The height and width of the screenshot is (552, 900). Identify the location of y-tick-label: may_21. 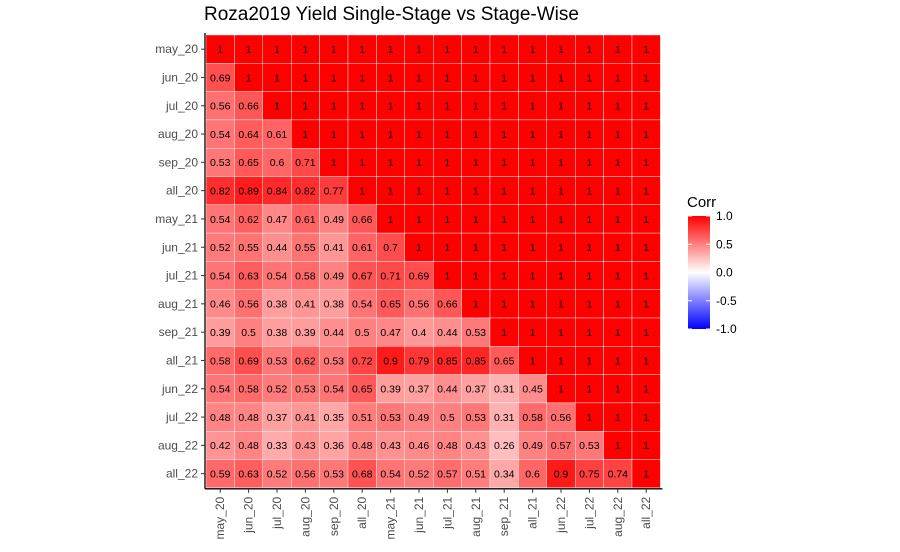
(176, 219).